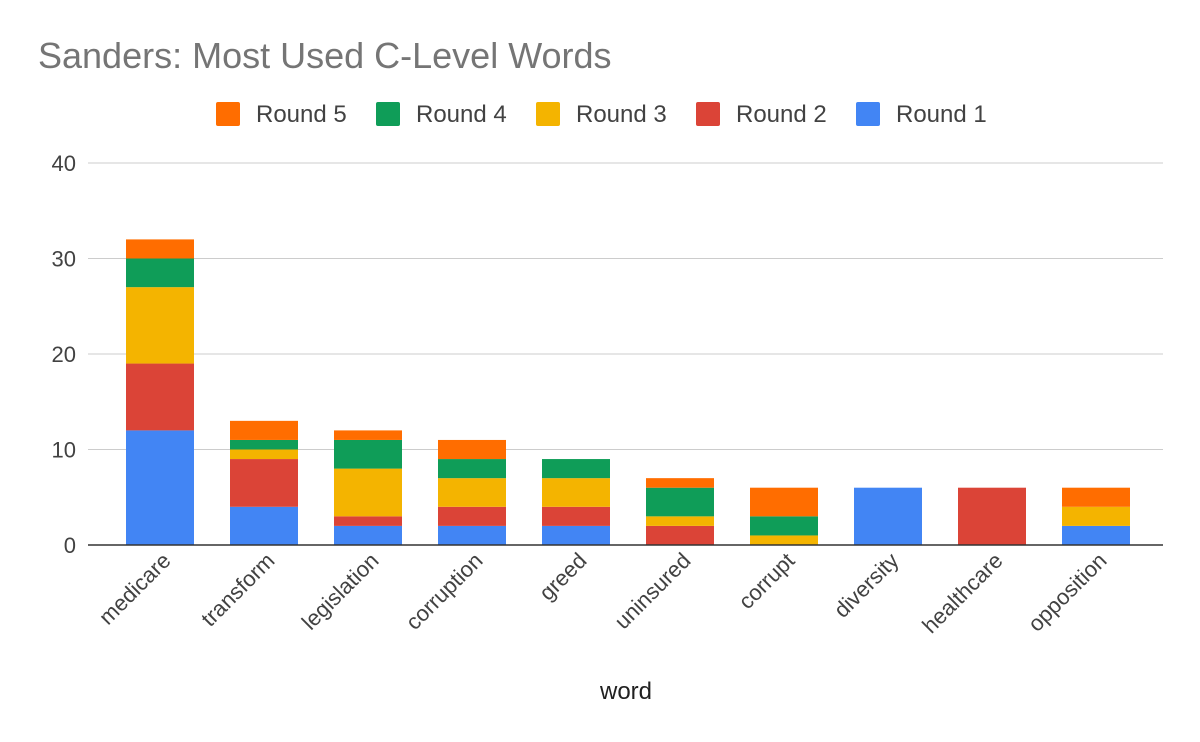 This screenshot has height=742, width=1200. I want to click on legend-label: Round 1, so click(941, 114).